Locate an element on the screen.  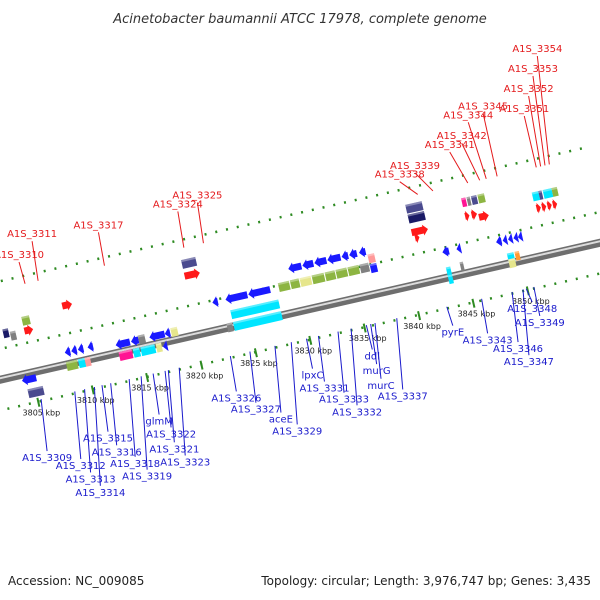
lower-gene-label: A1S_3313 is located at coordinates (91, 479).